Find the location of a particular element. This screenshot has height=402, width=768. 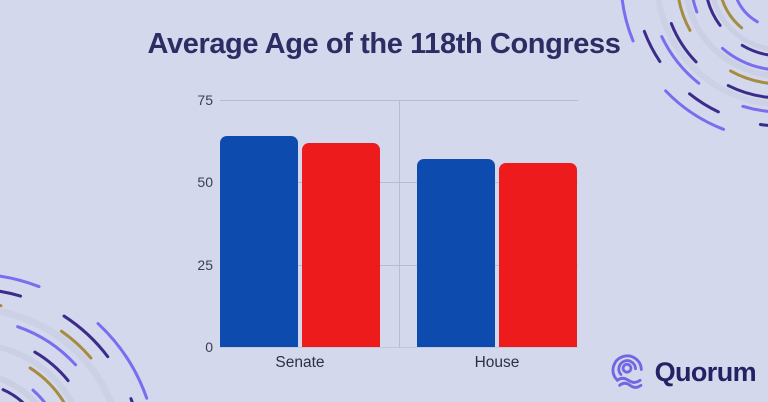

y-tick-label: 0 is located at coordinates (209, 347).